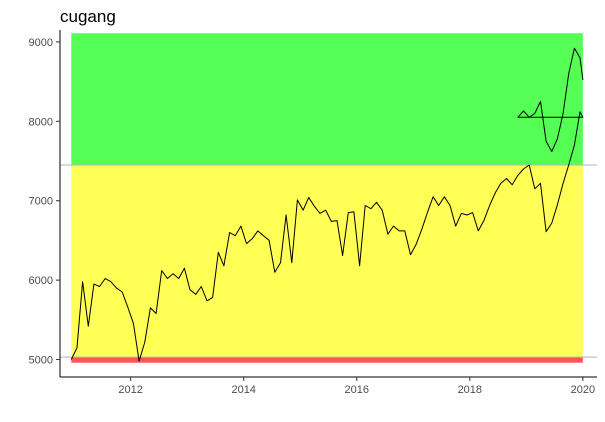  Describe the element at coordinates (41, 43) in the screenshot. I see `y-tick-label: 9000` at that location.